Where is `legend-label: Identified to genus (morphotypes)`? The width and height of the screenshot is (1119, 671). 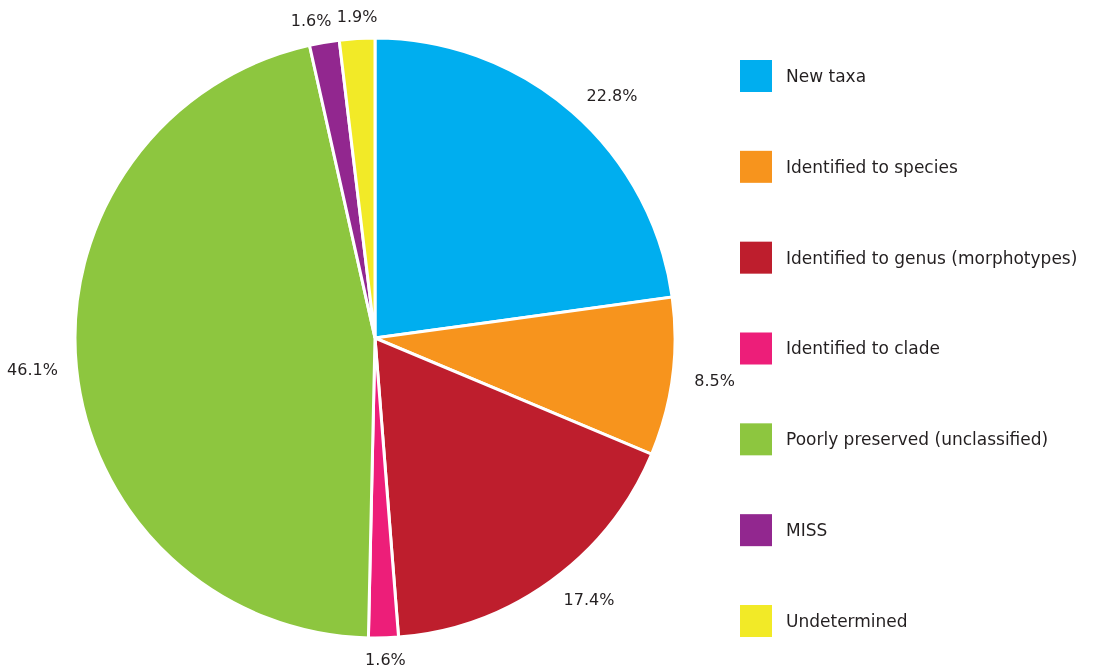 legend-label: Identified to genus (morphotypes) is located at coordinates (932, 257).